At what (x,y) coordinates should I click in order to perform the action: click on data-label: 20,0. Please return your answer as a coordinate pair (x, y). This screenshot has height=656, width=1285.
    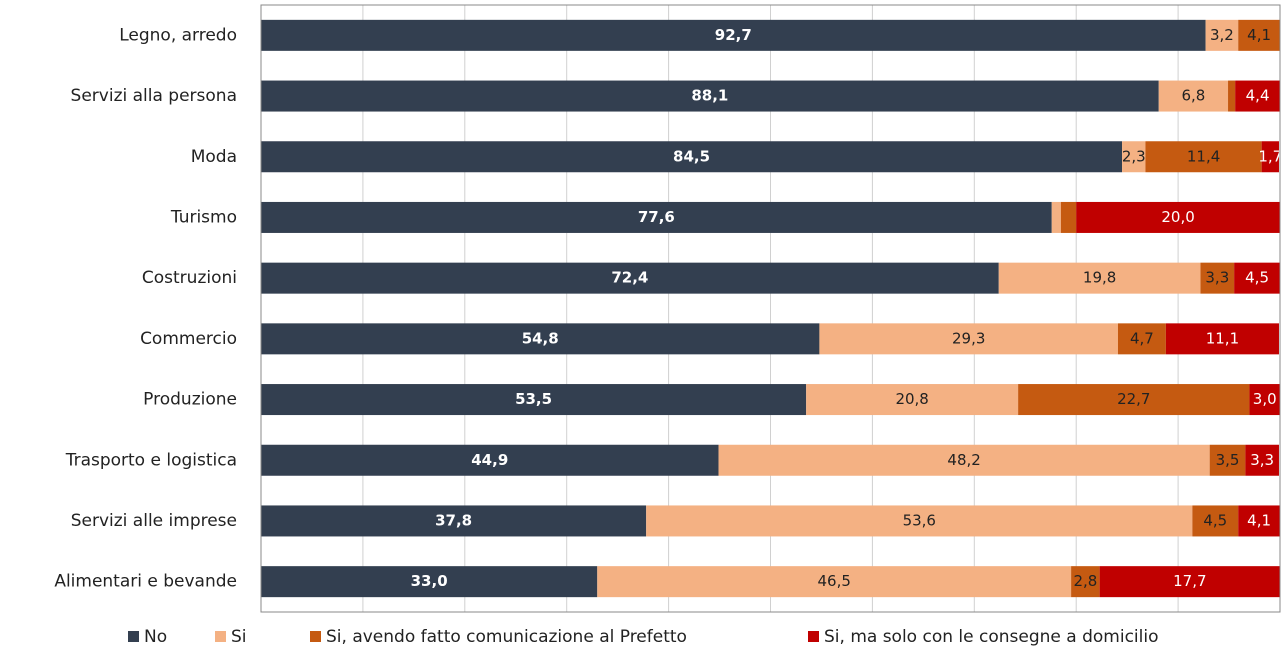
    Looking at the image, I should click on (1177, 217).